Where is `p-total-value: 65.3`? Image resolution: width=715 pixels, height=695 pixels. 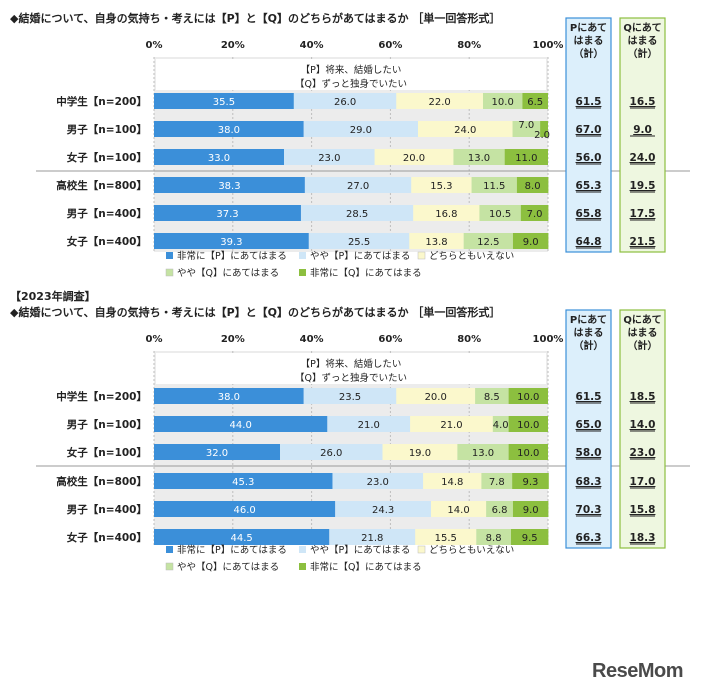
p-total-value: 65.3 is located at coordinates (589, 186).